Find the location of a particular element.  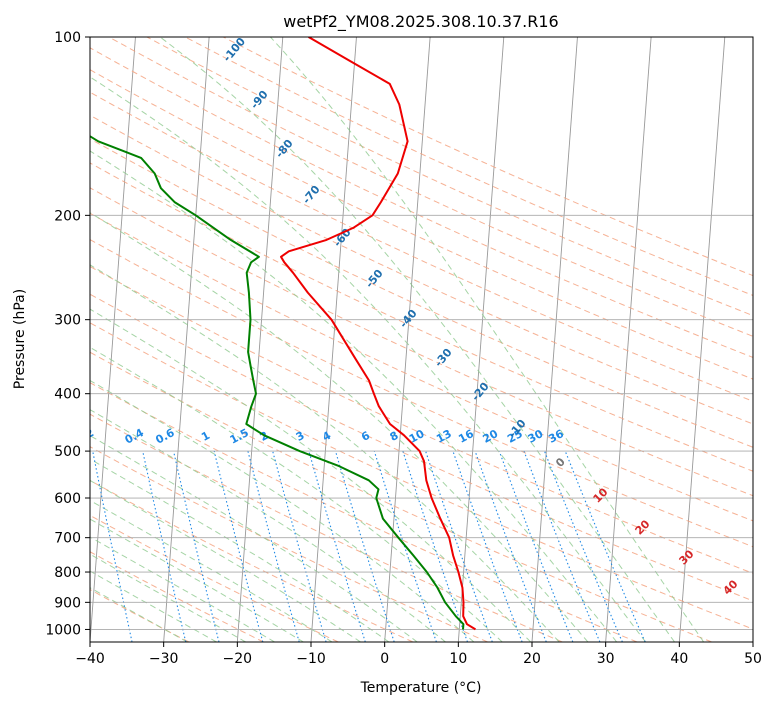

y-tick-label: 400 is located at coordinates (67, 395).